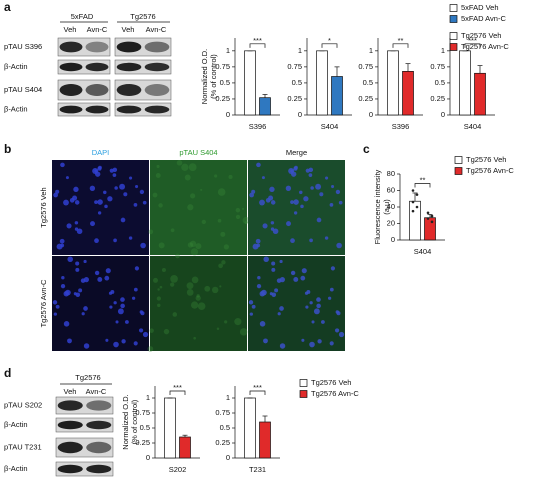 Image resolution: width=550 pixels, height=494 pixels. I want to click on y-axis-label: Normalized O.D., so click(204, 76).